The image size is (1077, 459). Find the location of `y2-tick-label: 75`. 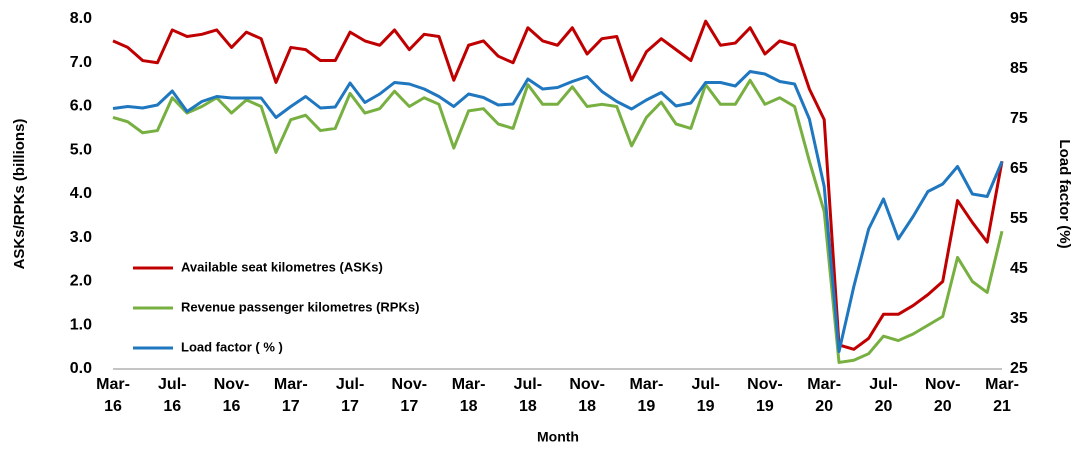

y2-tick-label: 75 is located at coordinates (1019, 118).